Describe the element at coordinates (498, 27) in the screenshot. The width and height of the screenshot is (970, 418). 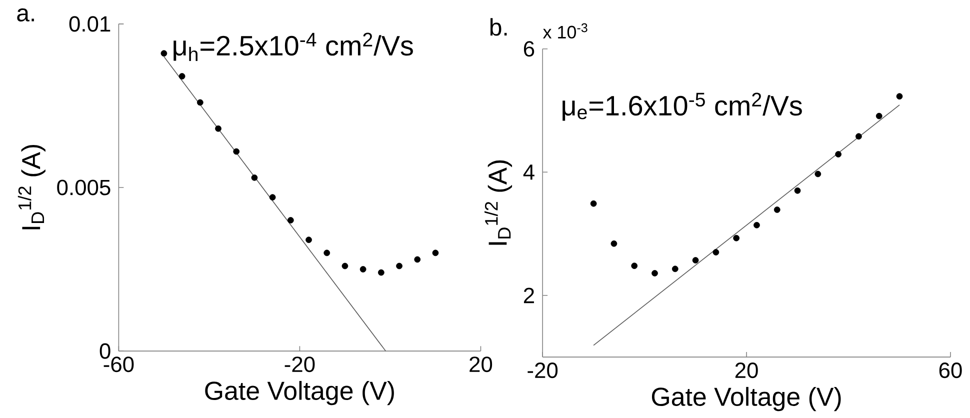
I see `text: b.` at that location.